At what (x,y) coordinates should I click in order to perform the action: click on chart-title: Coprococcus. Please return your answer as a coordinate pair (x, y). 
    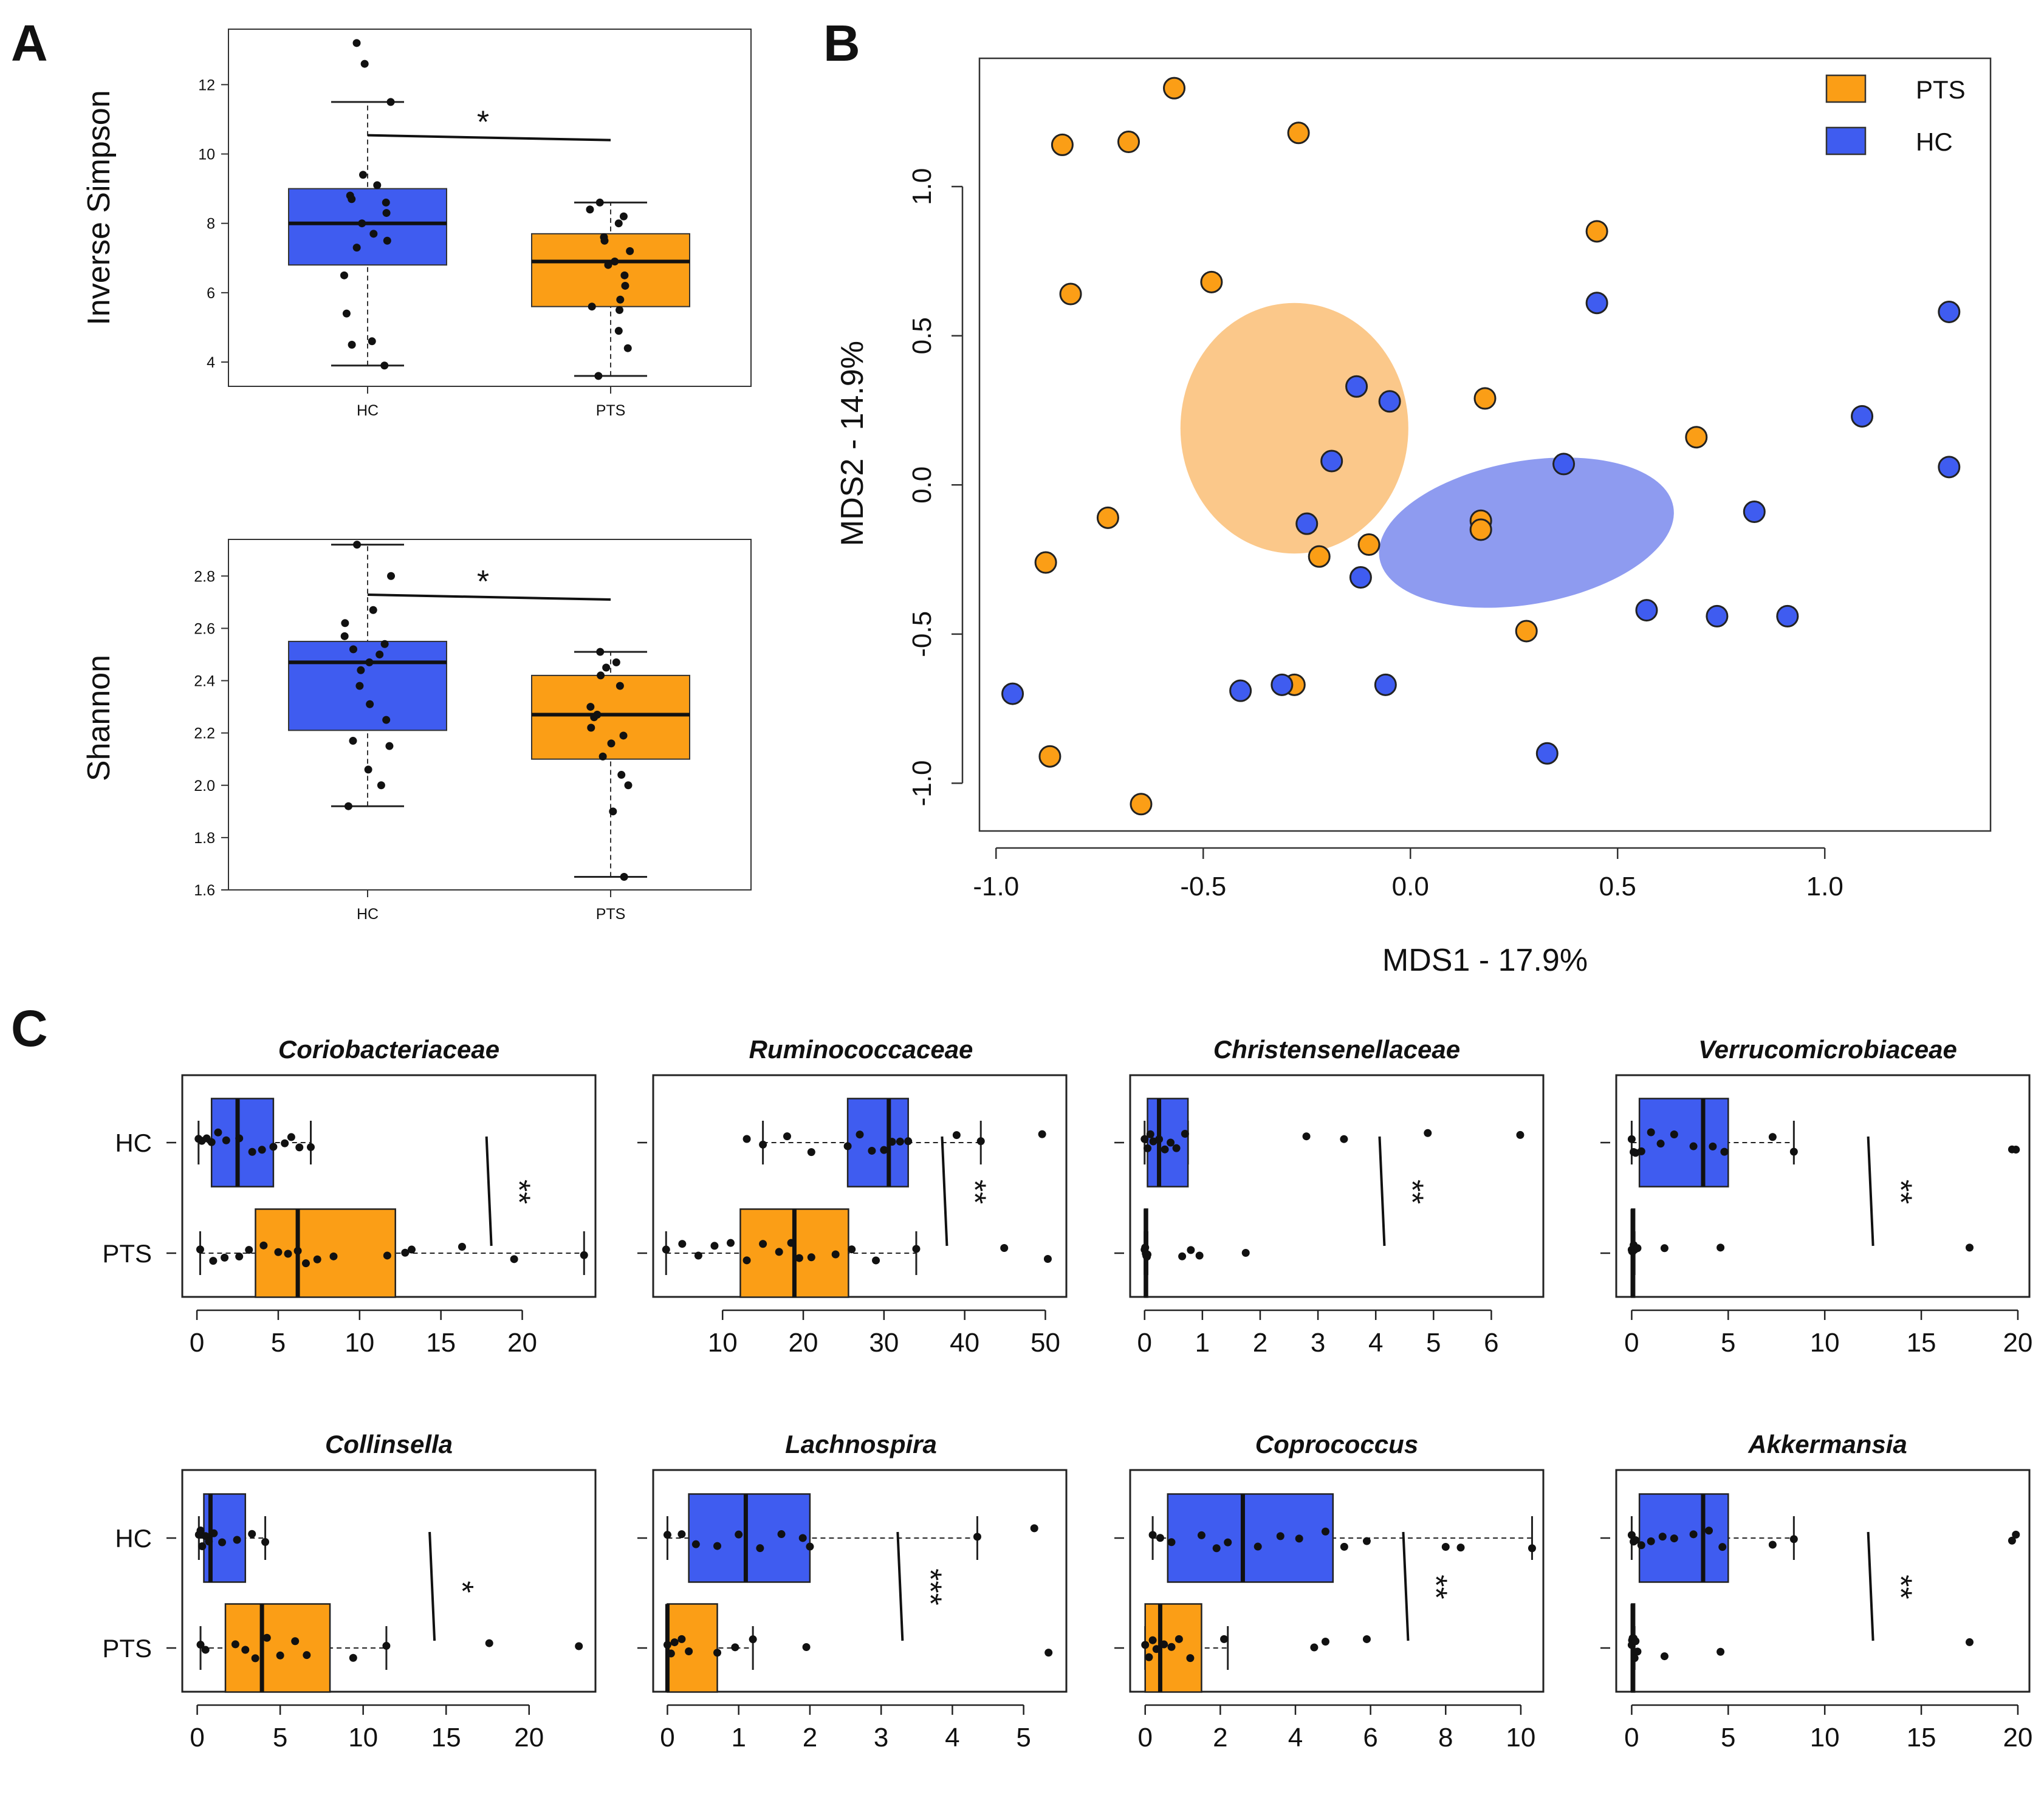
    Looking at the image, I should click on (1336, 1444).